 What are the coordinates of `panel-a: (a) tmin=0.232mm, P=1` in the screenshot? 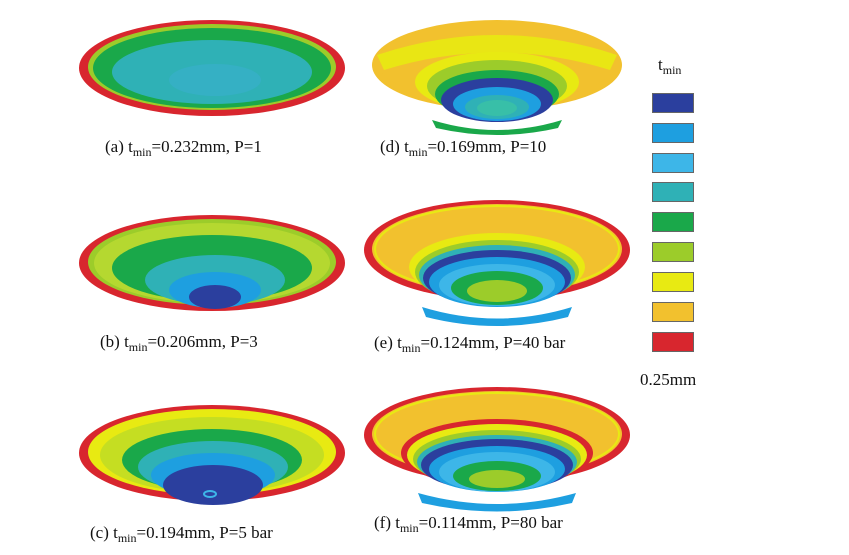 It's located at (215, 90).